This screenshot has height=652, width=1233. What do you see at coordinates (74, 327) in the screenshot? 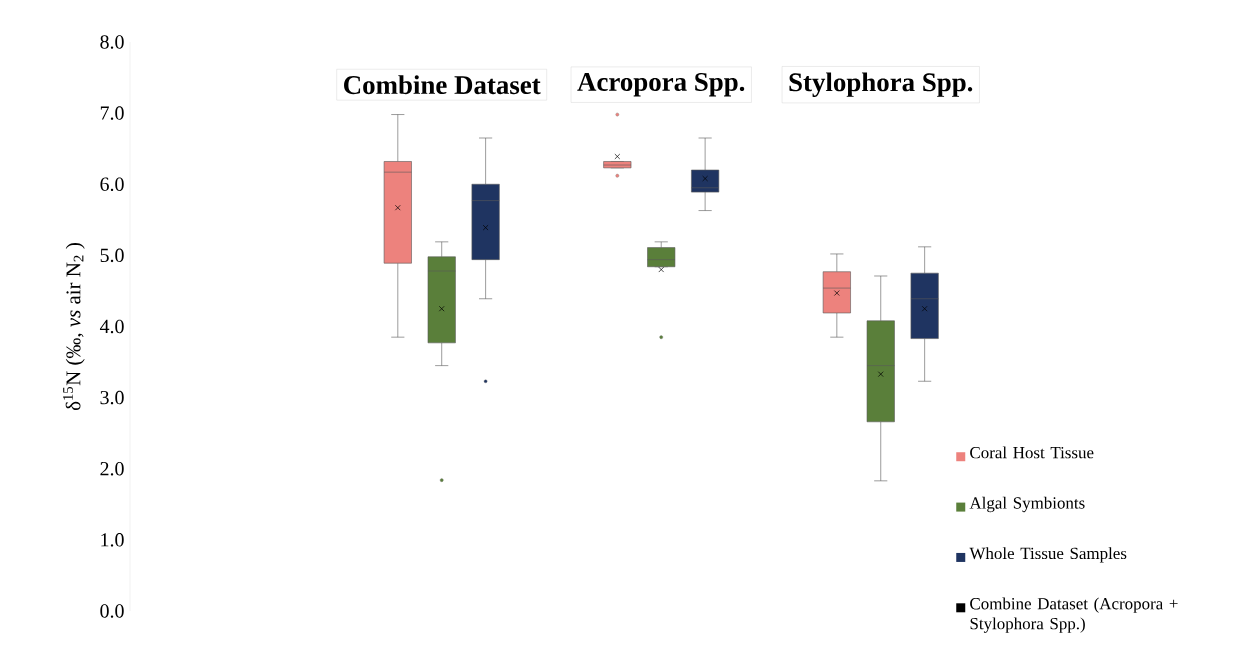
I see `y-axis-title: δ$^{15}$N (‰, vs air N$_{2}$ )` at bounding box center [74, 327].